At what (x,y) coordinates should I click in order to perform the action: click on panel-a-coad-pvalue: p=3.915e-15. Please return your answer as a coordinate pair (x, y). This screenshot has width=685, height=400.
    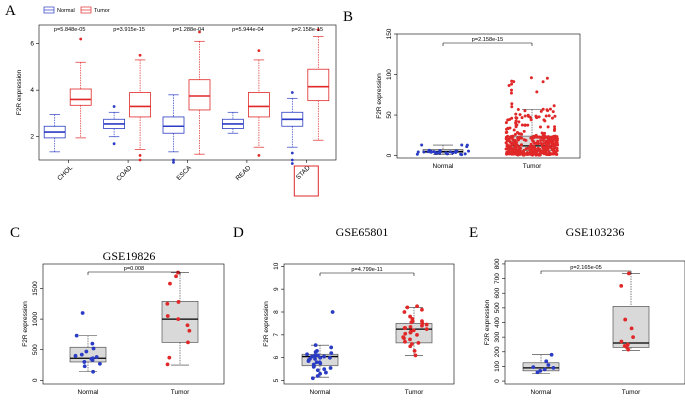
    Looking at the image, I should click on (129, 30).